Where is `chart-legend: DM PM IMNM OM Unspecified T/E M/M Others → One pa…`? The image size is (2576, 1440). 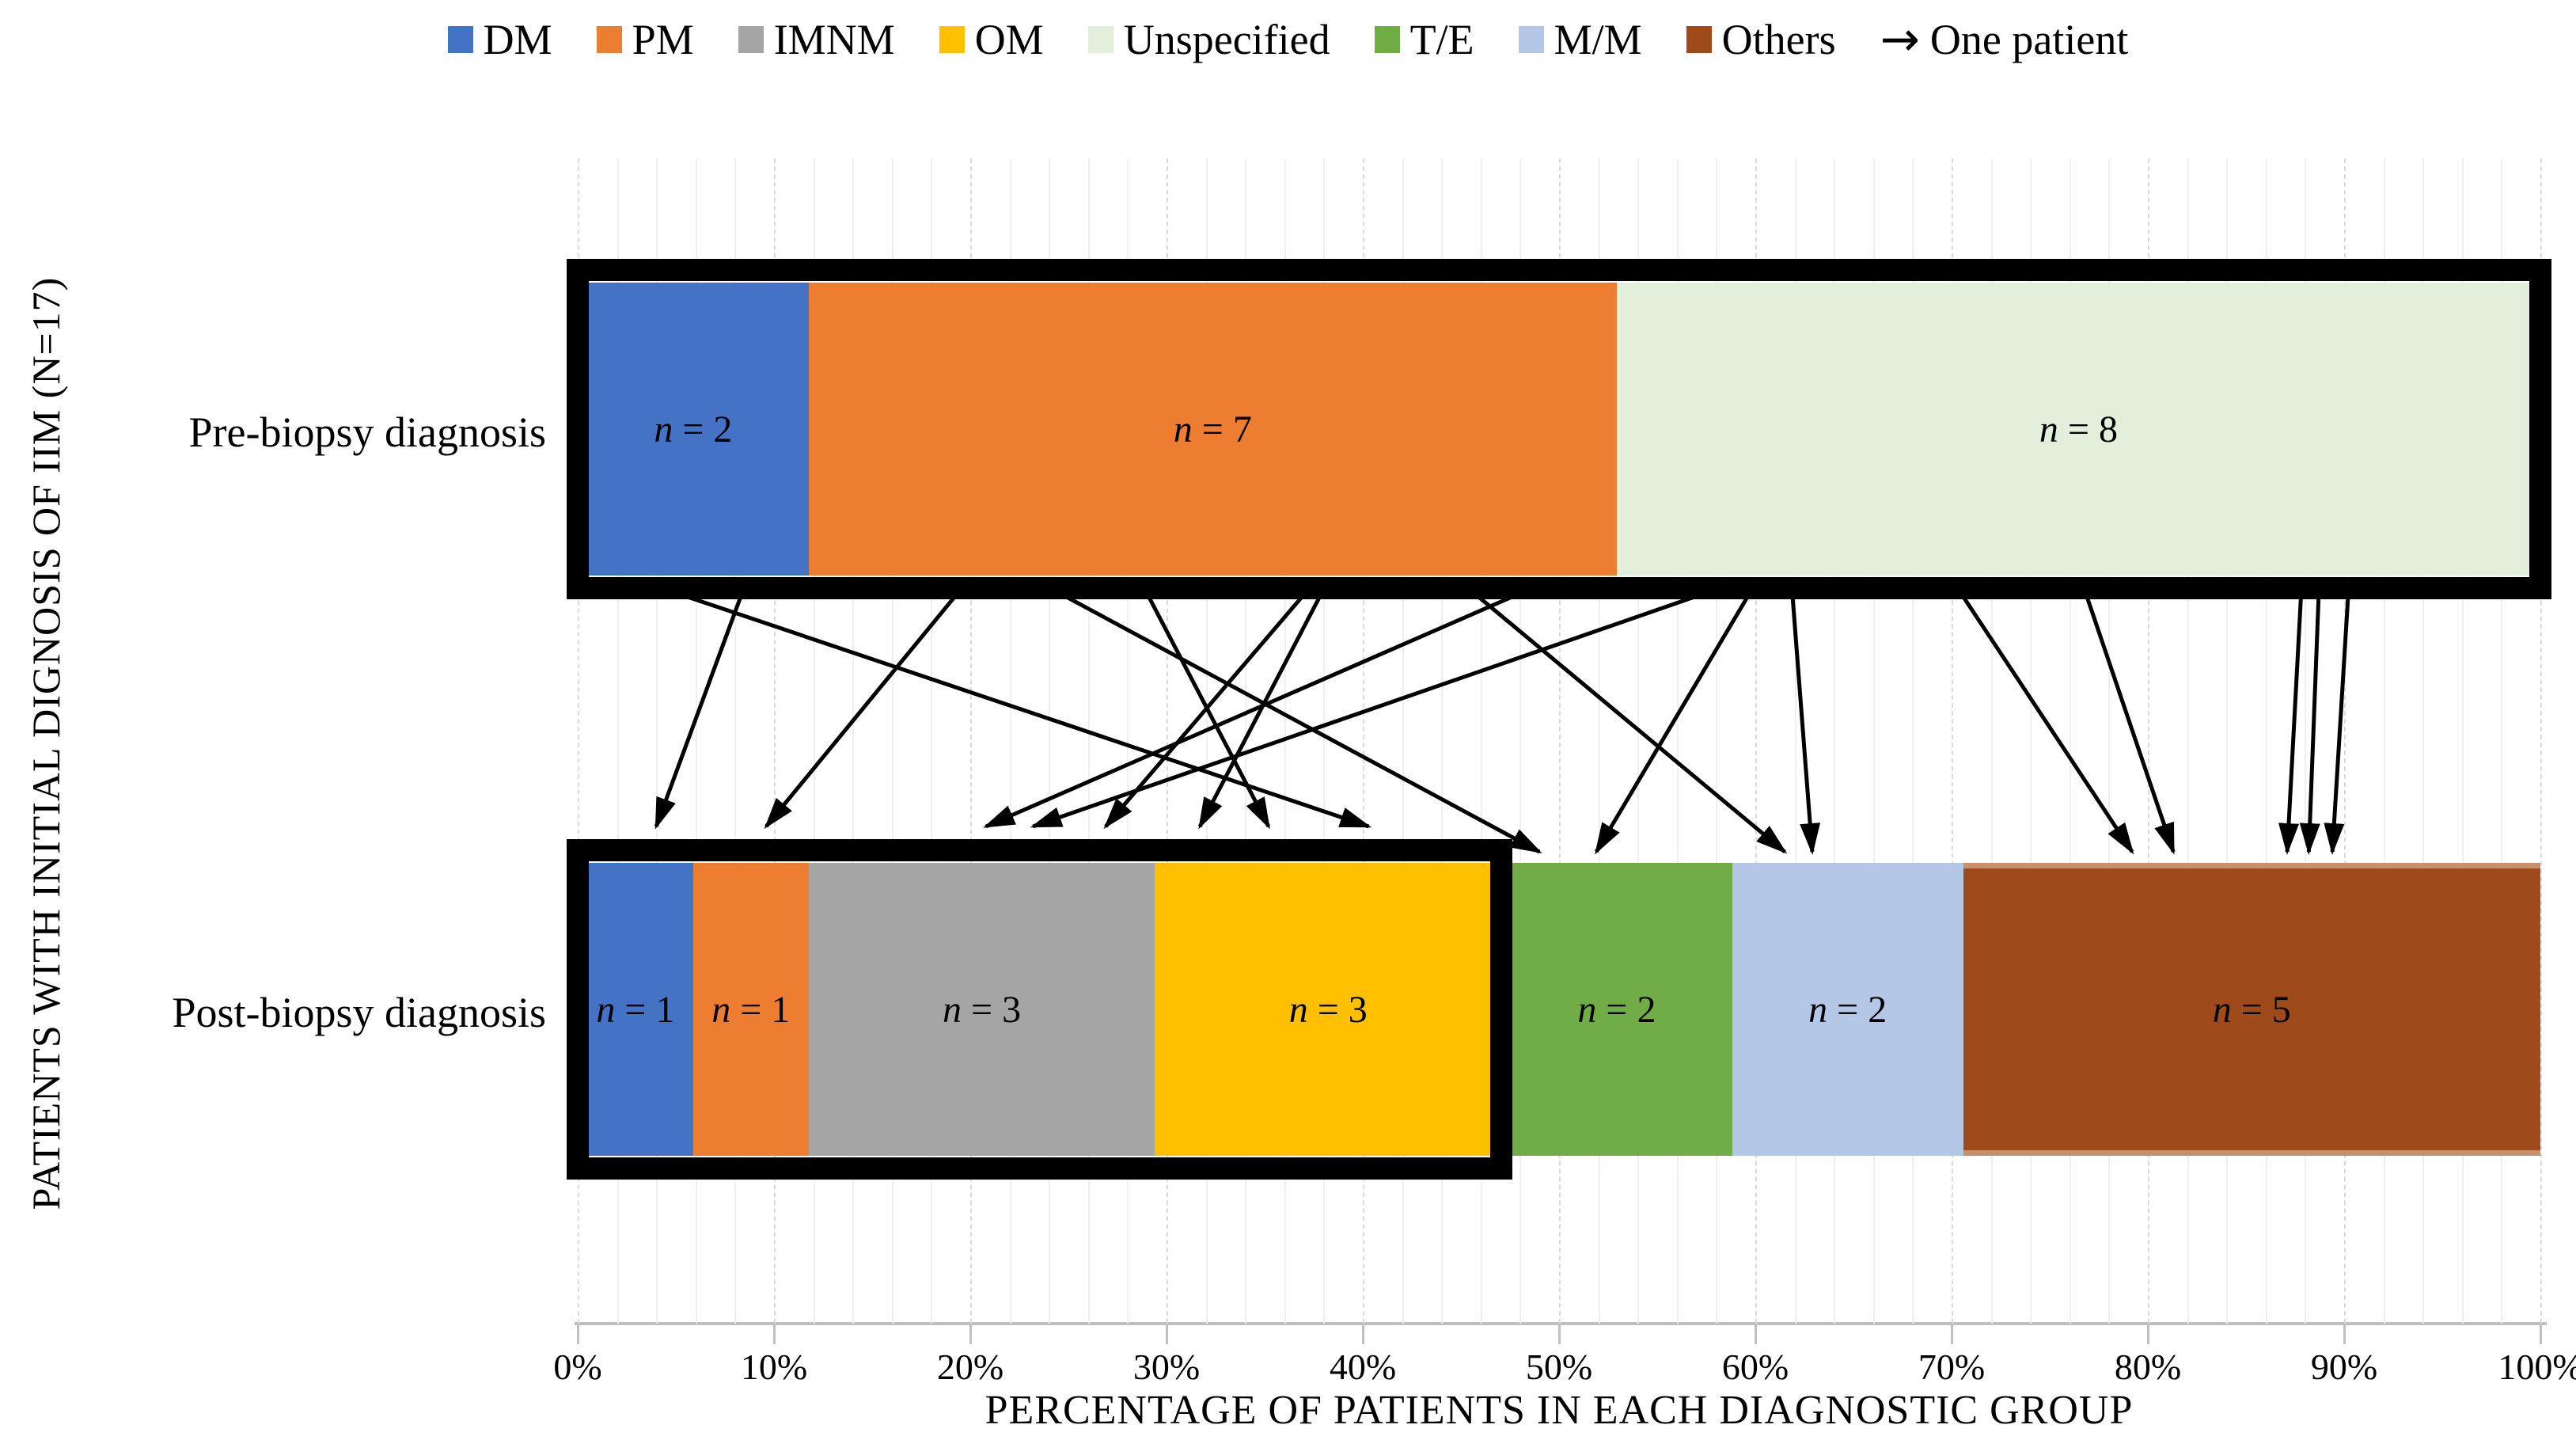
chart-legend: DM PM IMNM OM Unspecified T/E M/M Others → One pa… is located at coordinates (1288, 39).